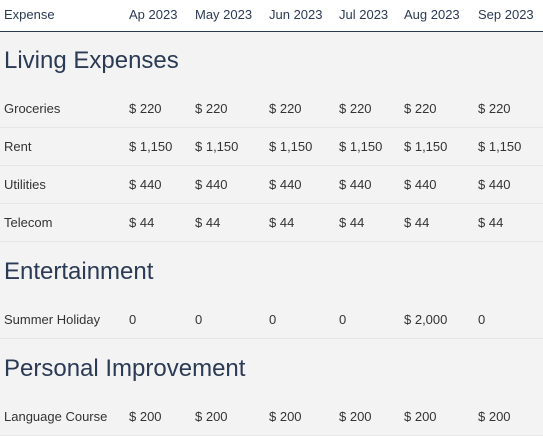  I want to click on table-row: Summer Holiday 0 0 0 0 $ 2,000 0, so click(271, 320).